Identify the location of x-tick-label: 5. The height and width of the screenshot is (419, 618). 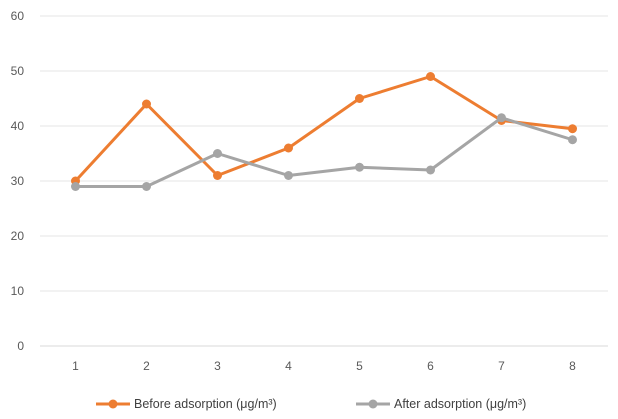
(359, 366).